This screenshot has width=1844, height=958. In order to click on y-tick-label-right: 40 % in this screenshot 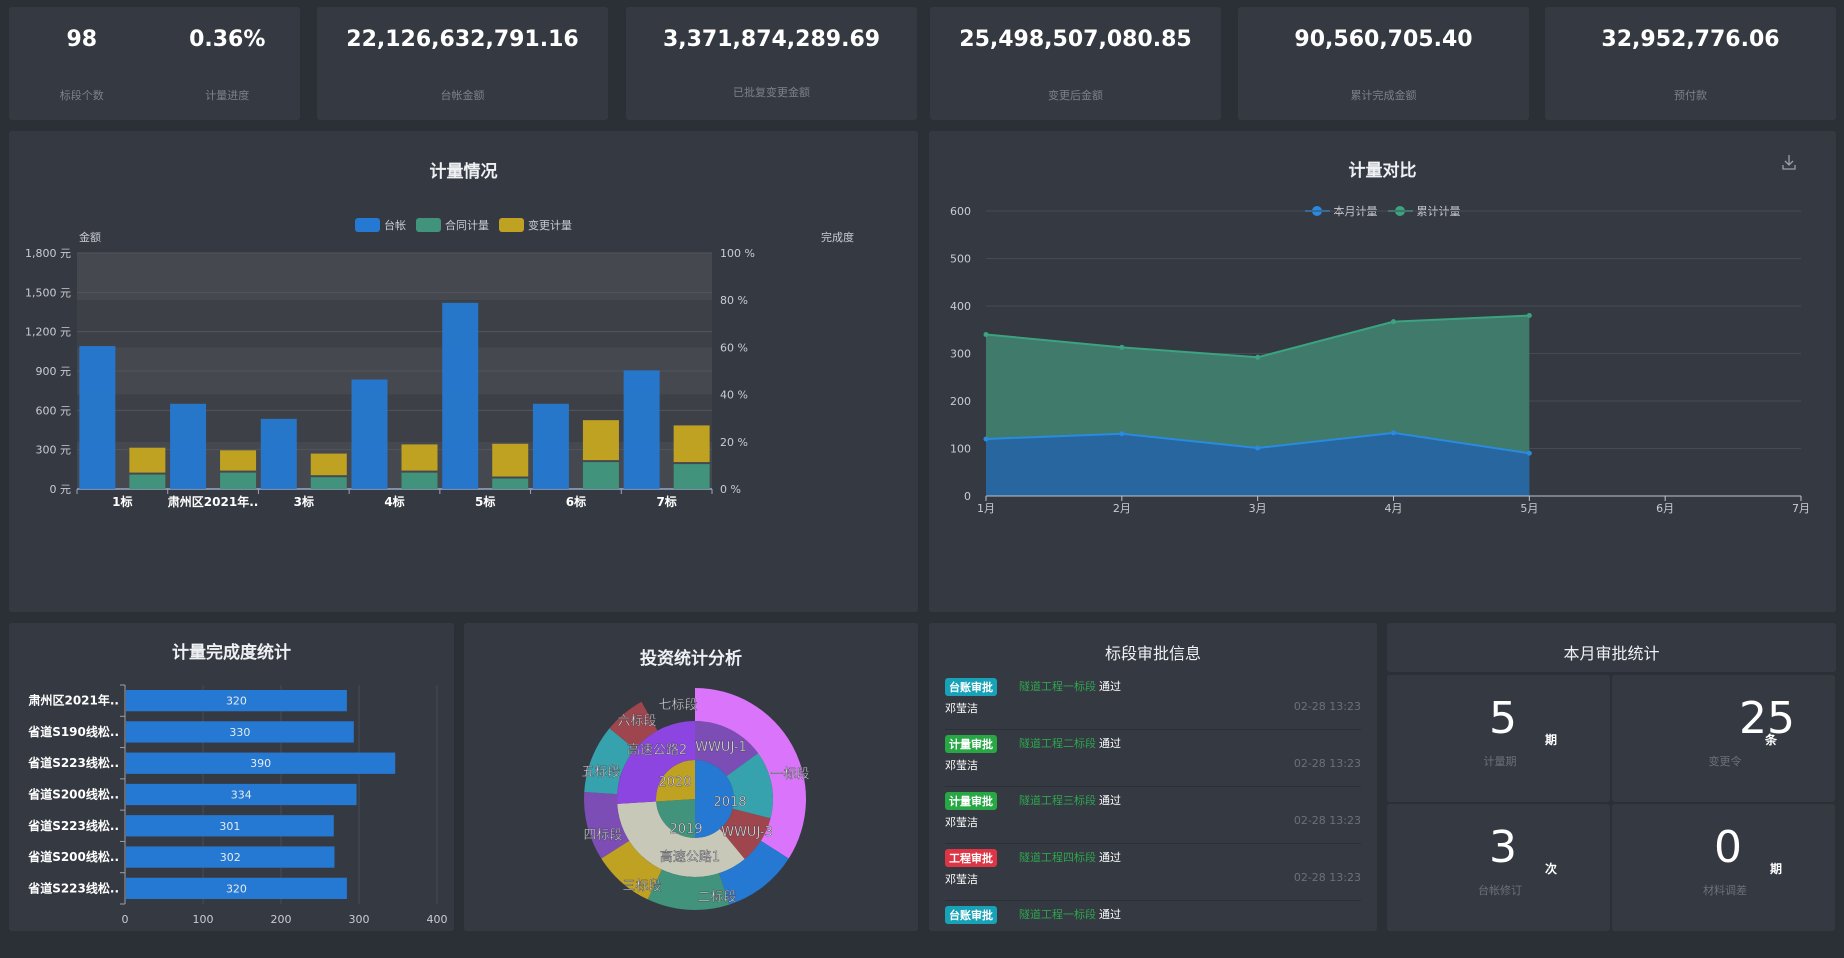, I will do `click(734, 395)`.